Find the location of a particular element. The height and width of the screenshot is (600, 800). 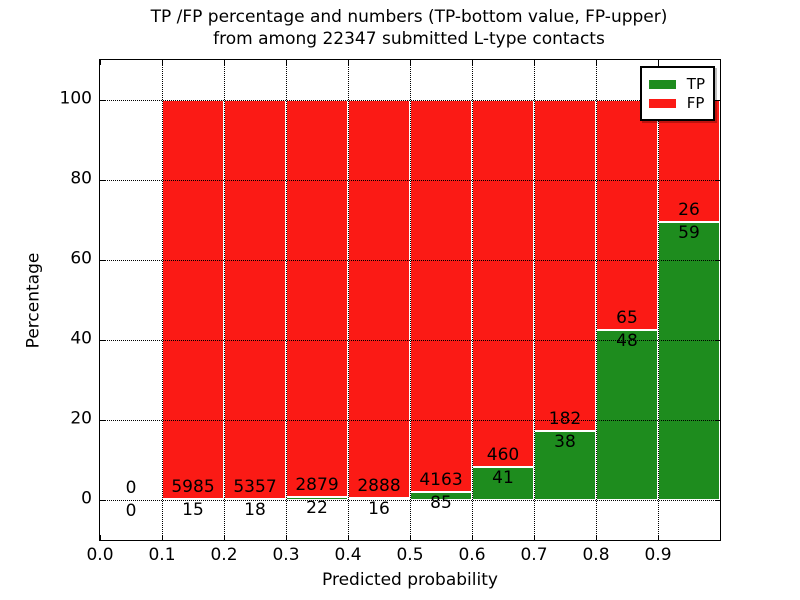

fp-count-label: 0 is located at coordinates (131, 488).